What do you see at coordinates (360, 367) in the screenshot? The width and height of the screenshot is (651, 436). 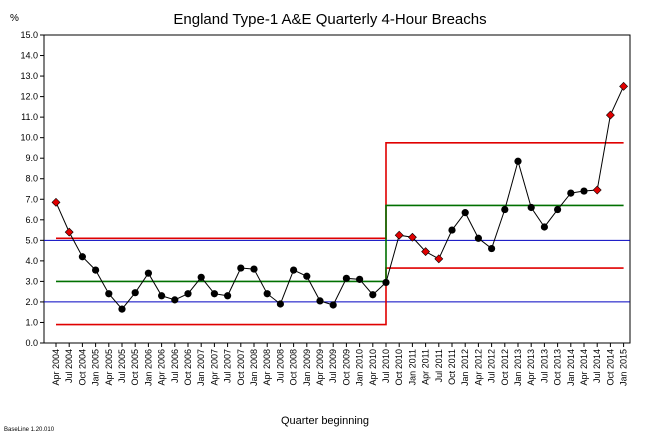 I see `x-tick-label: Jan 2010` at bounding box center [360, 367].